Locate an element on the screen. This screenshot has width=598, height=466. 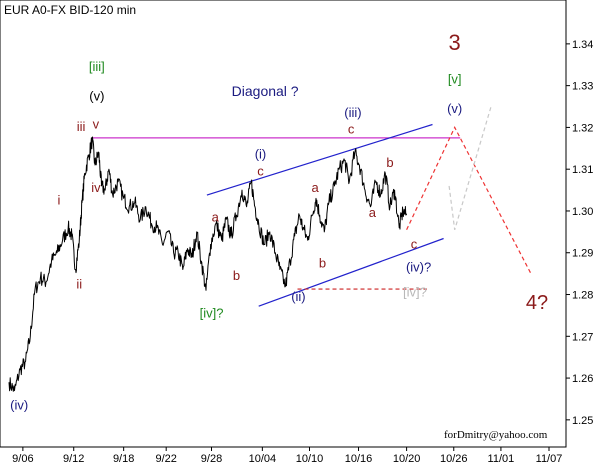
wave-label: [iii] is located at coordinates (97, 66).